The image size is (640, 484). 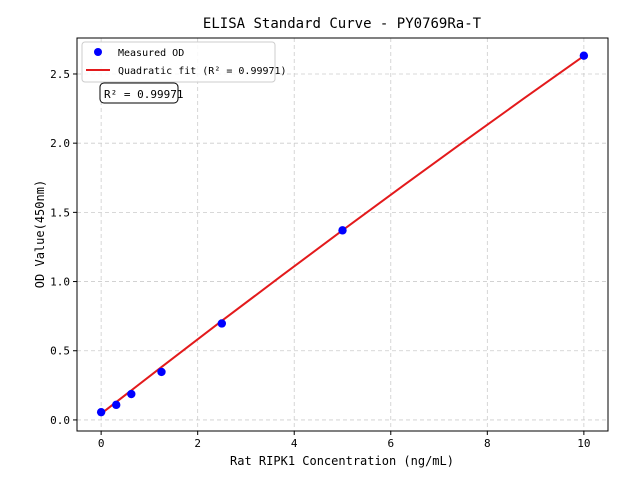 What do you see at coordinates (60, 143) in the screenshot?
I see `y-tick-label: 2.0` at bounding box center [60, 143].